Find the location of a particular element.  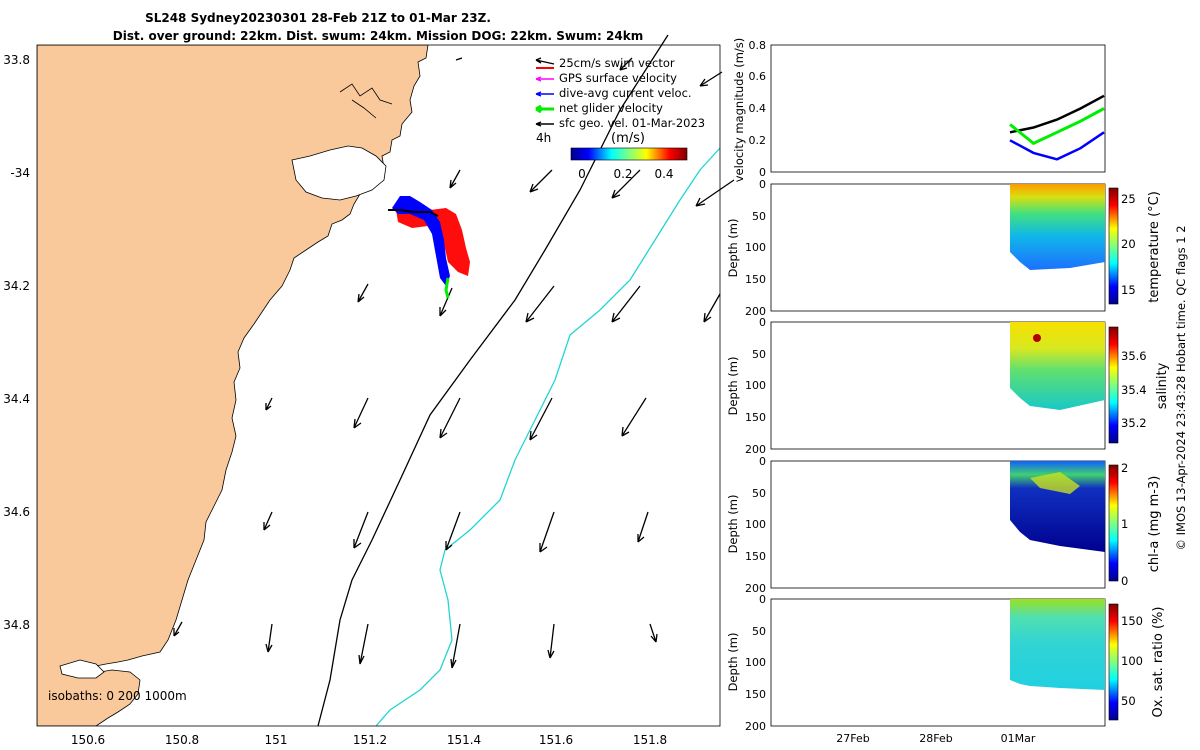

salinity-label: salinity is located at coordinates (1162, 385).